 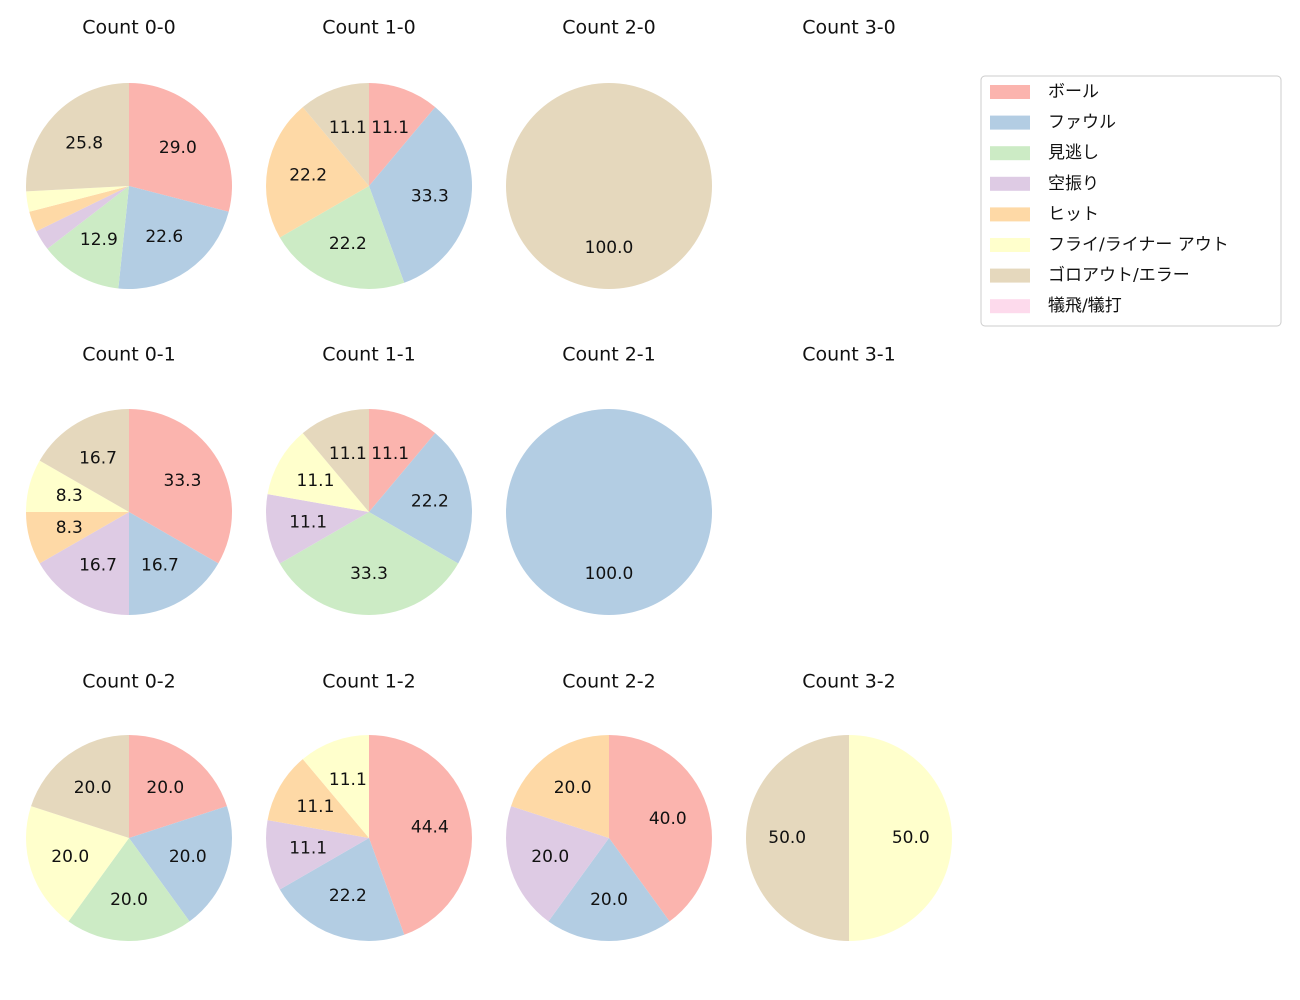 What do you see at coordinates (369, 355) in the screenshot?
I see `chart-title: Count 1-1` at bounding box center [369, 355].